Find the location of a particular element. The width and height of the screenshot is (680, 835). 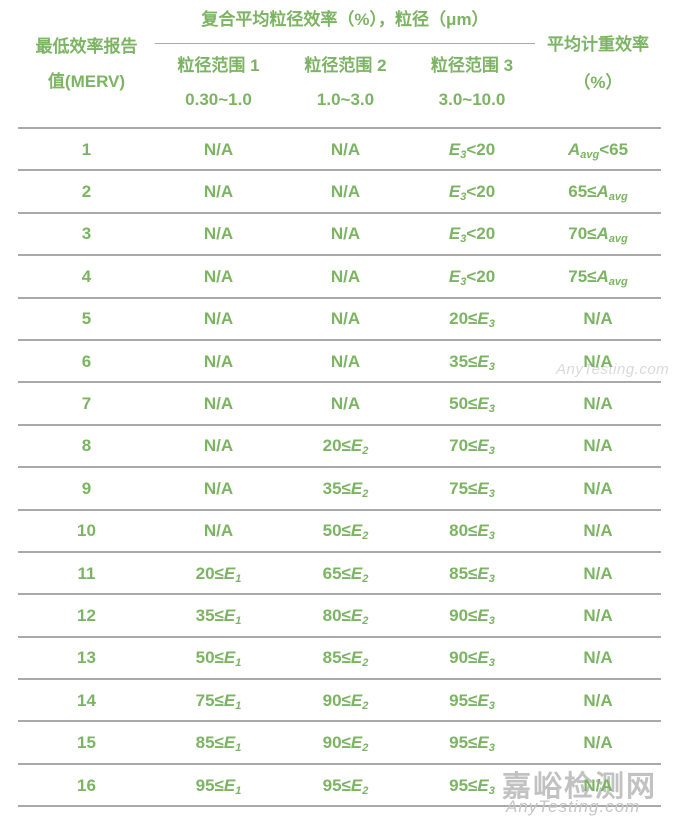

range3-header: 粒径范围 3 3.0~10.0 is located at coordinates (472, 82).